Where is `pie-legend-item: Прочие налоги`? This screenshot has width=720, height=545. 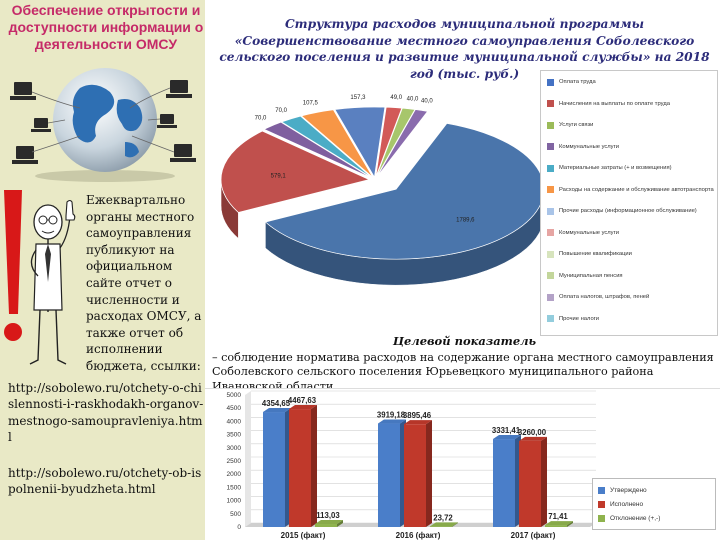
pie-legend-item: Прочие налоги is located at coordinates (573, 319).